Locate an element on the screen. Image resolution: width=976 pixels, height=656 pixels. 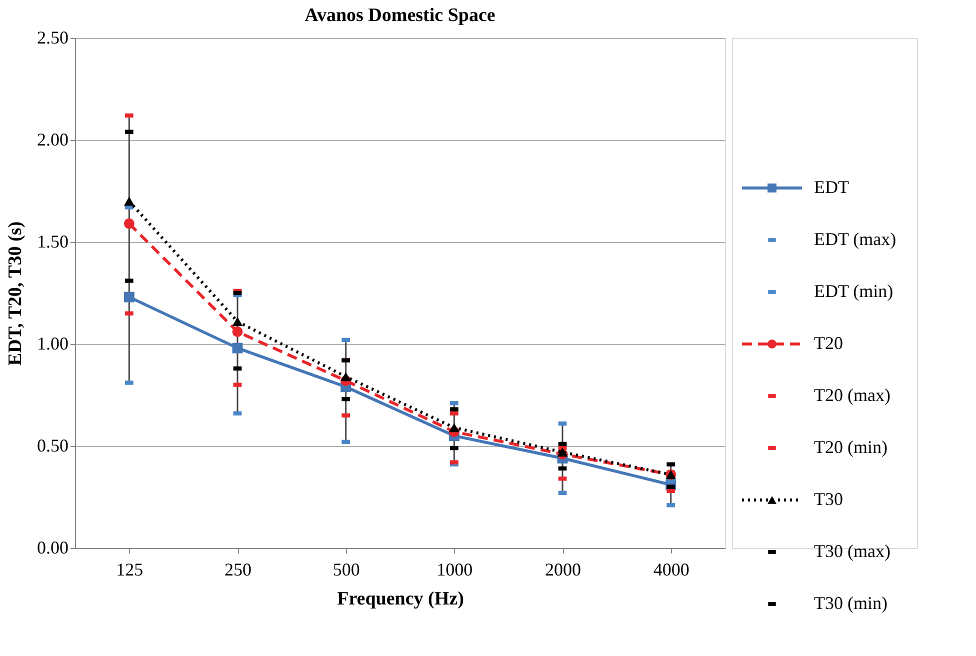
y-tick-label: 1.50 is located at coordinates (52, 242).